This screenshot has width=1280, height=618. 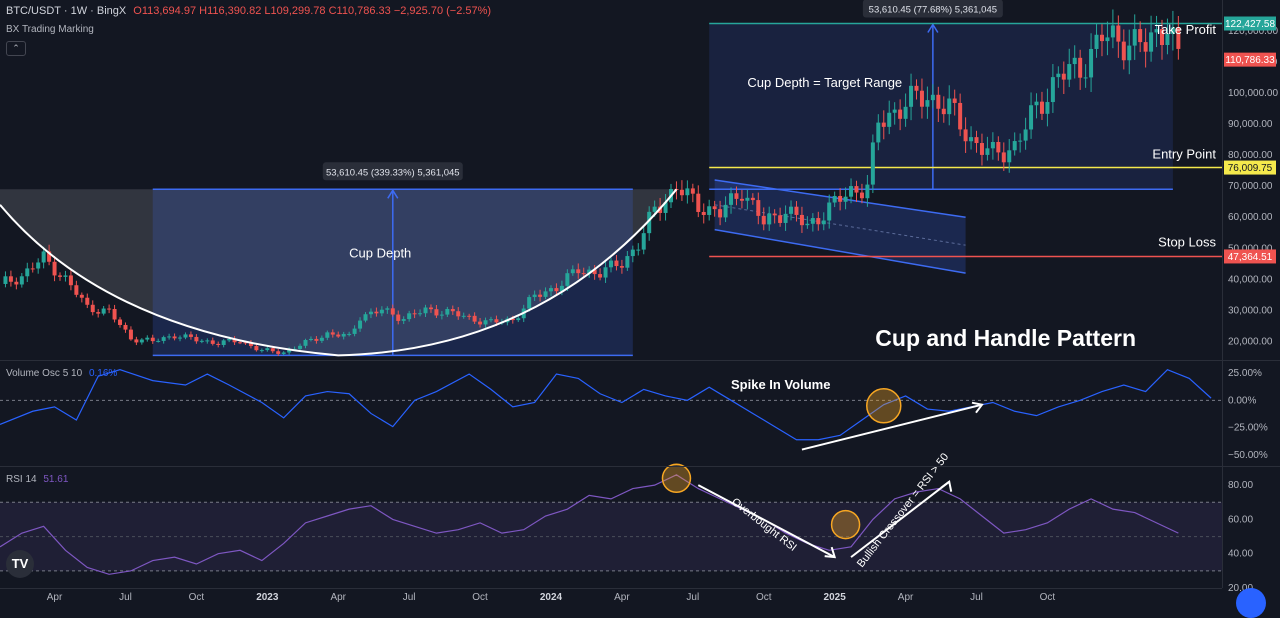 I want to click on entry-price-tag-bg, so click(x=1250, y=167).